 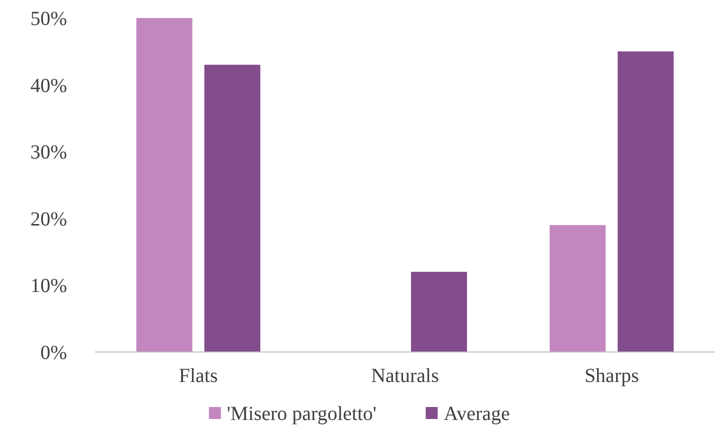 I want to click on legend-label: Average, so click(x=477, y=414).